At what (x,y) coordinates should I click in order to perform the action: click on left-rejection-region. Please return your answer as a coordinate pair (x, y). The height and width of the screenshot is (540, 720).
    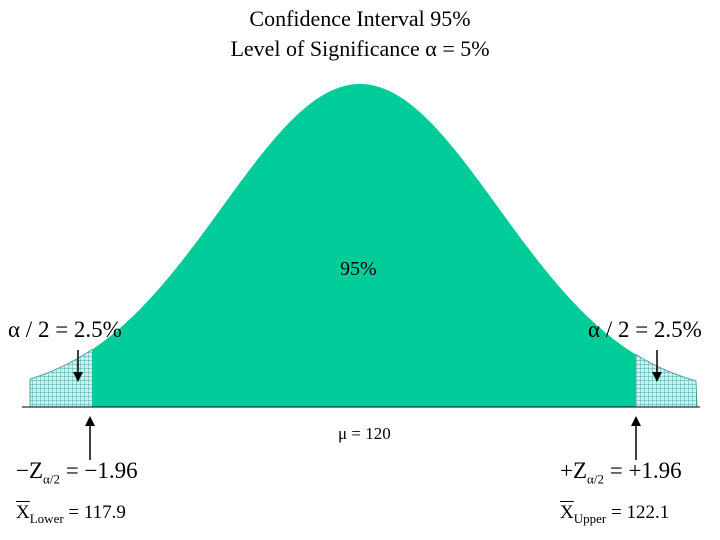
    Looking at the image, I should click on (60, 378).